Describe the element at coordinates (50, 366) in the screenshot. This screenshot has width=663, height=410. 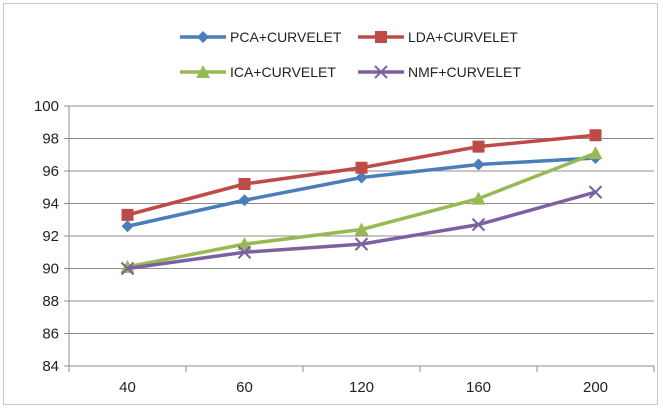
I see `y-tick-label: 84` at that location.